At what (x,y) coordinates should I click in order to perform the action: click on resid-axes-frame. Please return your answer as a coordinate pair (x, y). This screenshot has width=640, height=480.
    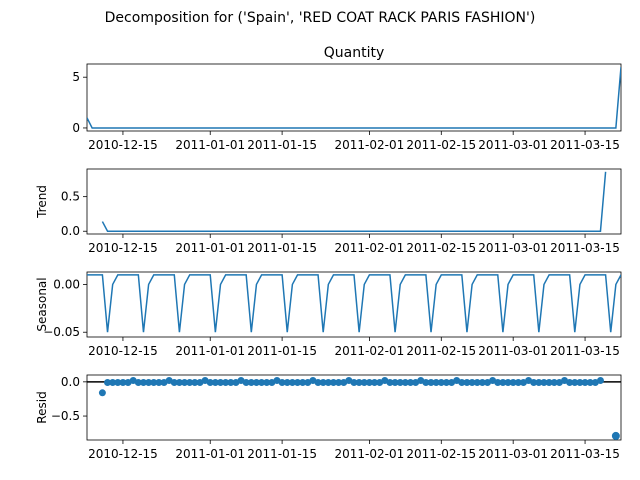
    Looking at the image, I should click on (354, 407).